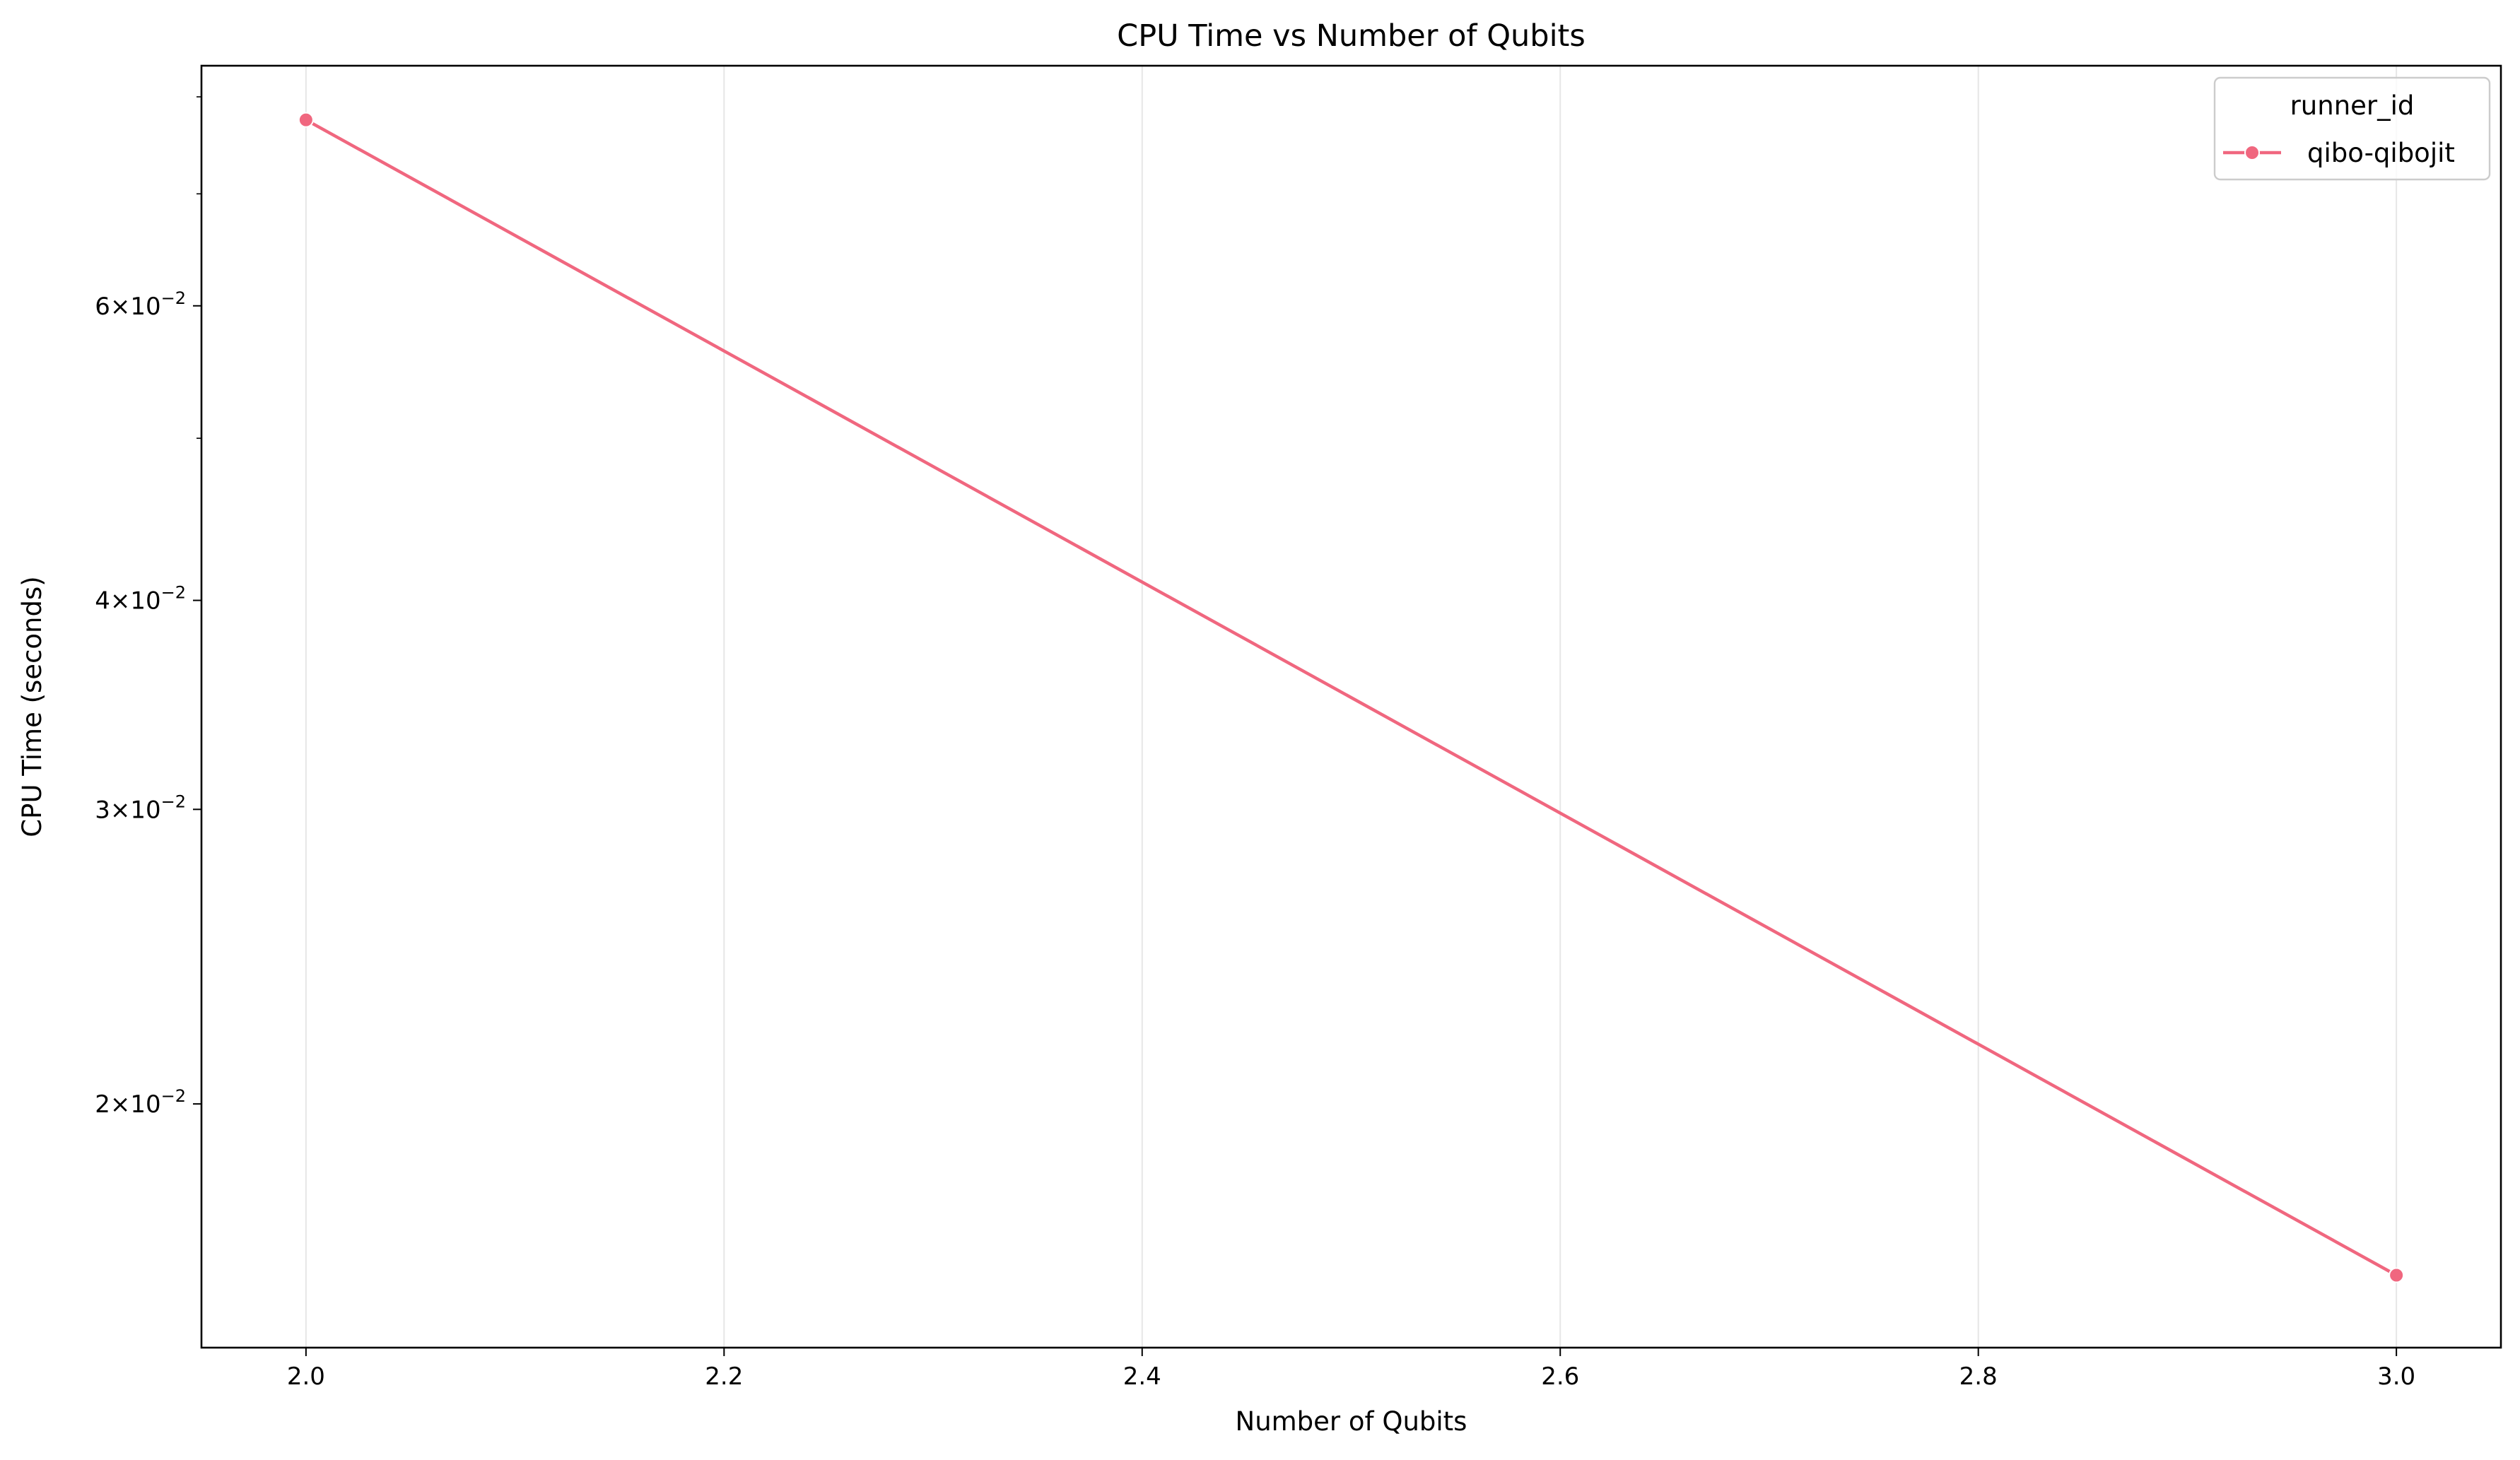  Describe the element at coordinates (1979, 1376) in the screenshot. I see `x-tick-label: 2.8` at that location.